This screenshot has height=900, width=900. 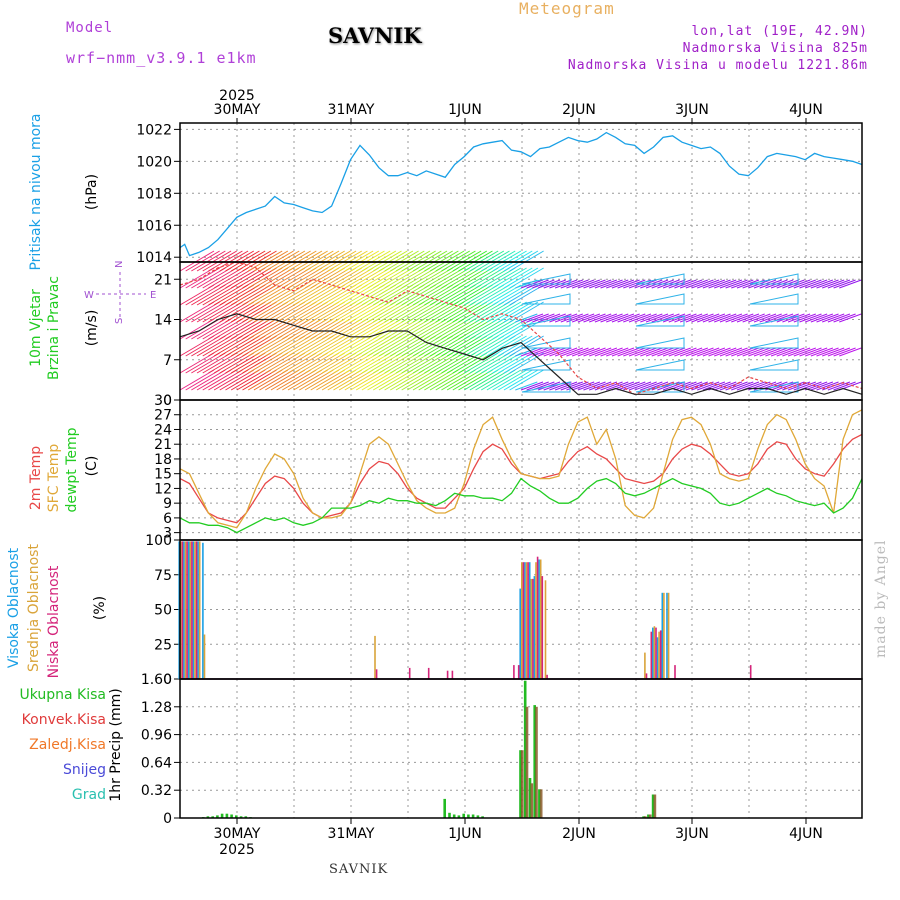 I want to click on date-label-top: 1JUN, so click(x=465, y=110).